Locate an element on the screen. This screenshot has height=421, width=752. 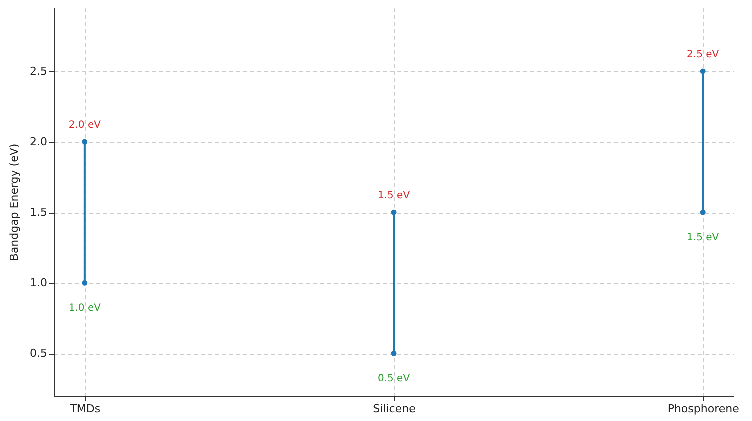
x-tick-label: TMDs is located at coordinates (85, 409).